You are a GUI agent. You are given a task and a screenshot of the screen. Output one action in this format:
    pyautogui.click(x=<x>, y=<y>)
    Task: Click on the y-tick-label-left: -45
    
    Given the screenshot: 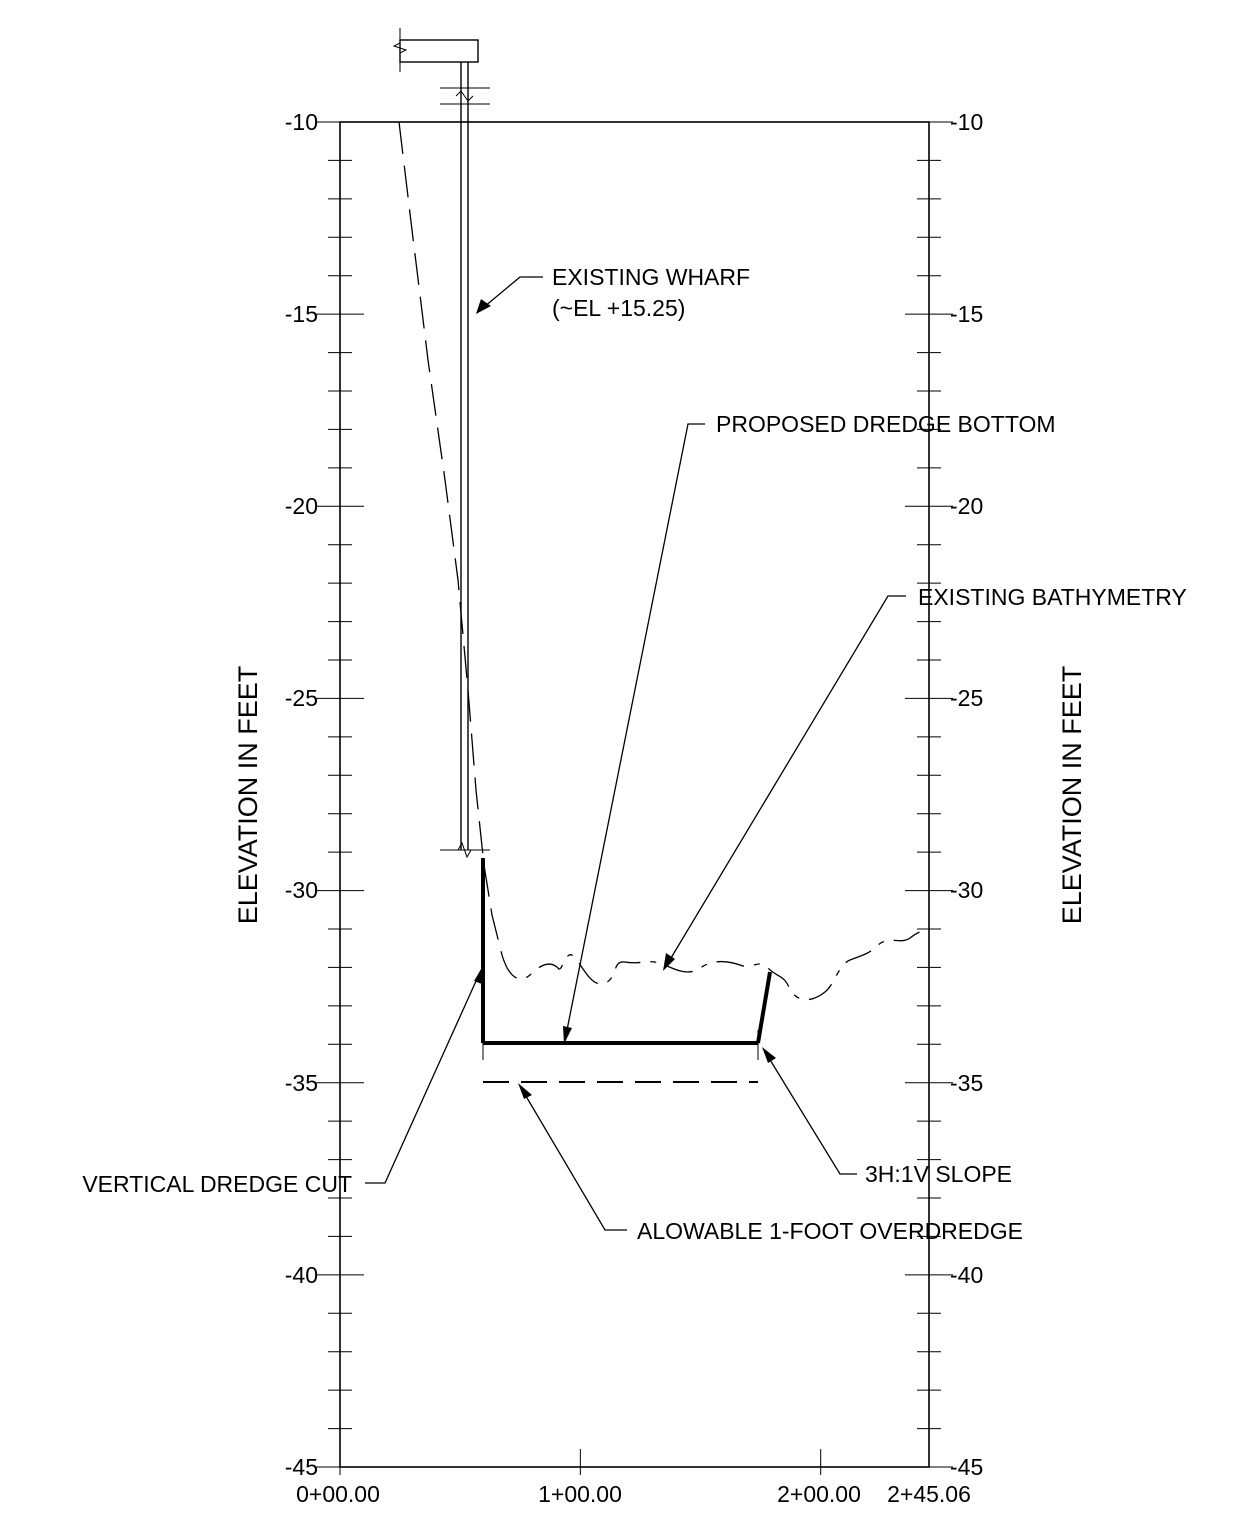 What is the action you would take?
    pyautogui.click(x=301, y=1467)
    